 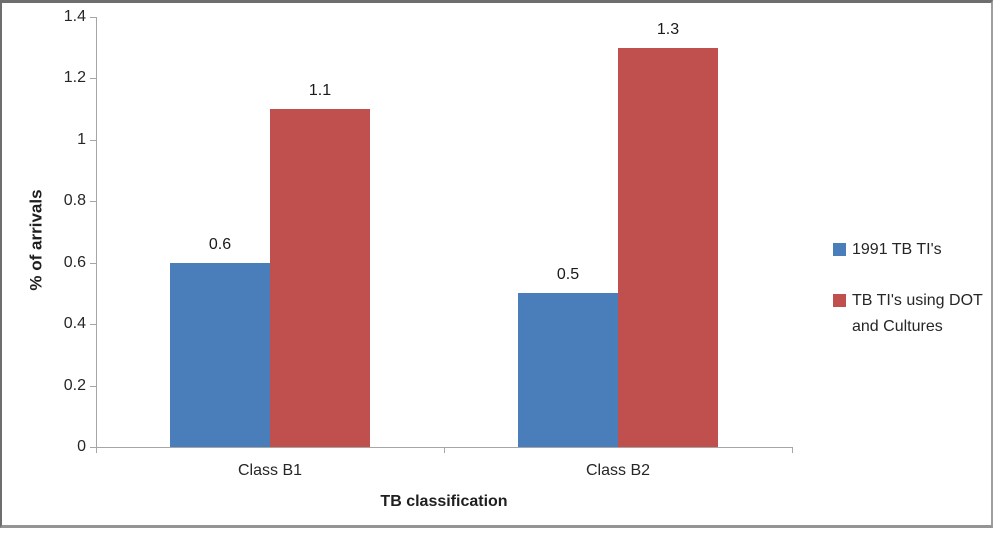 What do you see at coordinates (96, 235) in the screenshot?
I see `y-axis-line` at bounding box center [96, 235].